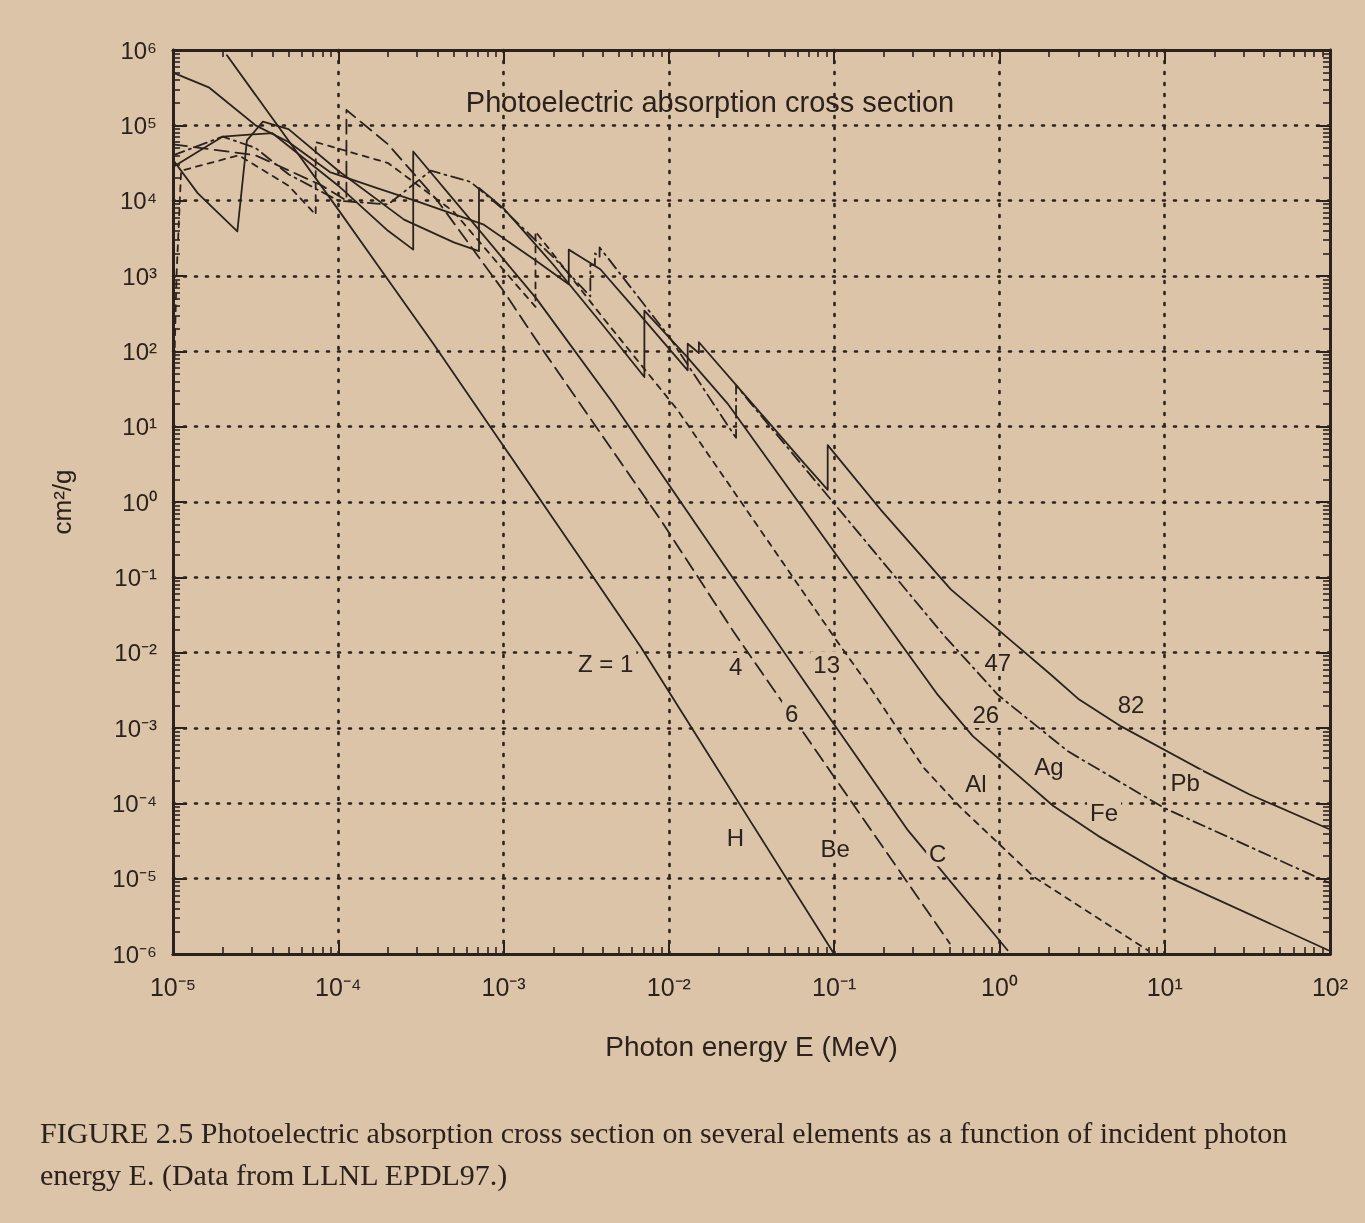 This screenshot has width=1365, height=1223. Describe the element at coordinates (736, 666) in the screenshot. I see `annotation: 4` at that location.